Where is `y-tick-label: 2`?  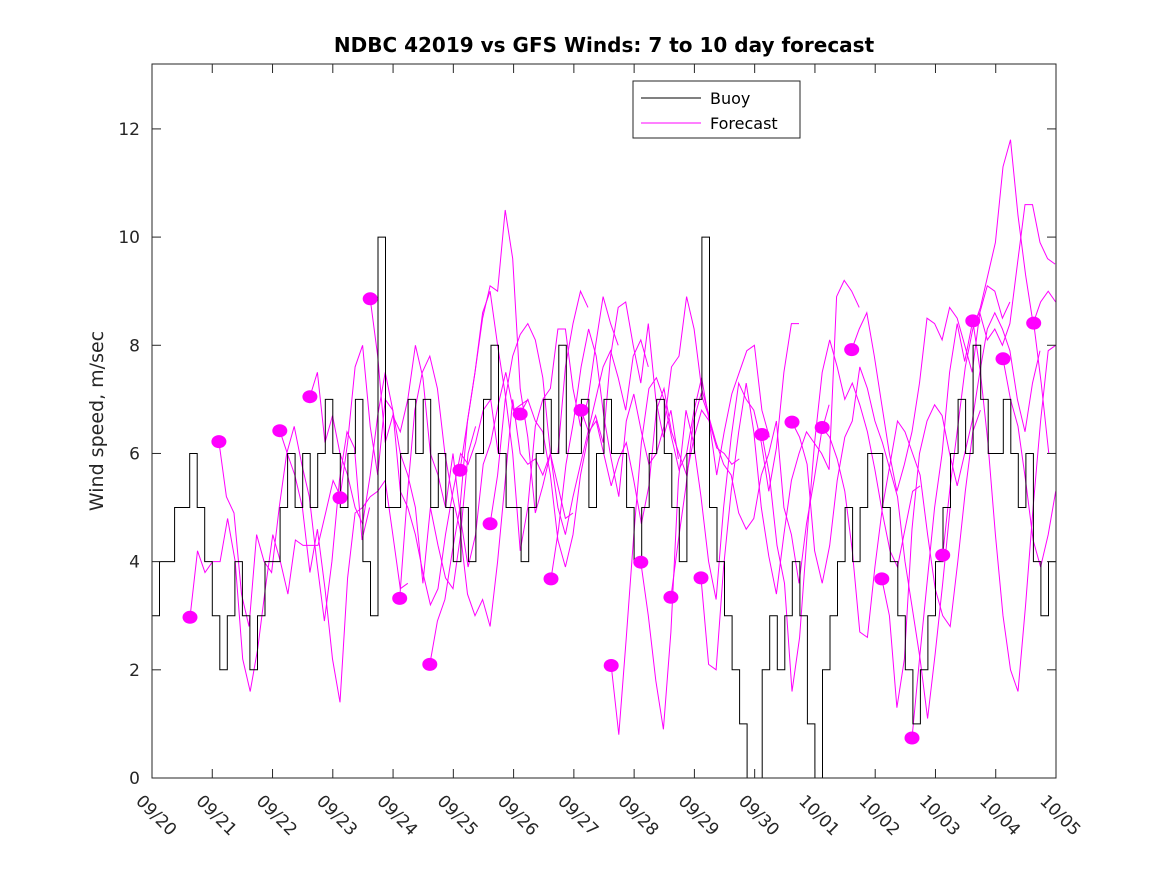 y-tick-label: 2 is located at coordinates (134, 671).